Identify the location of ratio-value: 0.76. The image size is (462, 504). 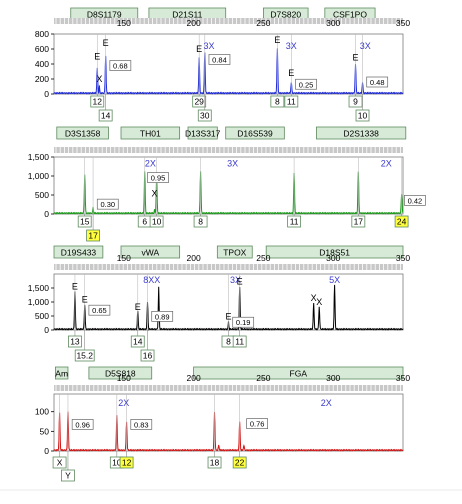
(257, 424).